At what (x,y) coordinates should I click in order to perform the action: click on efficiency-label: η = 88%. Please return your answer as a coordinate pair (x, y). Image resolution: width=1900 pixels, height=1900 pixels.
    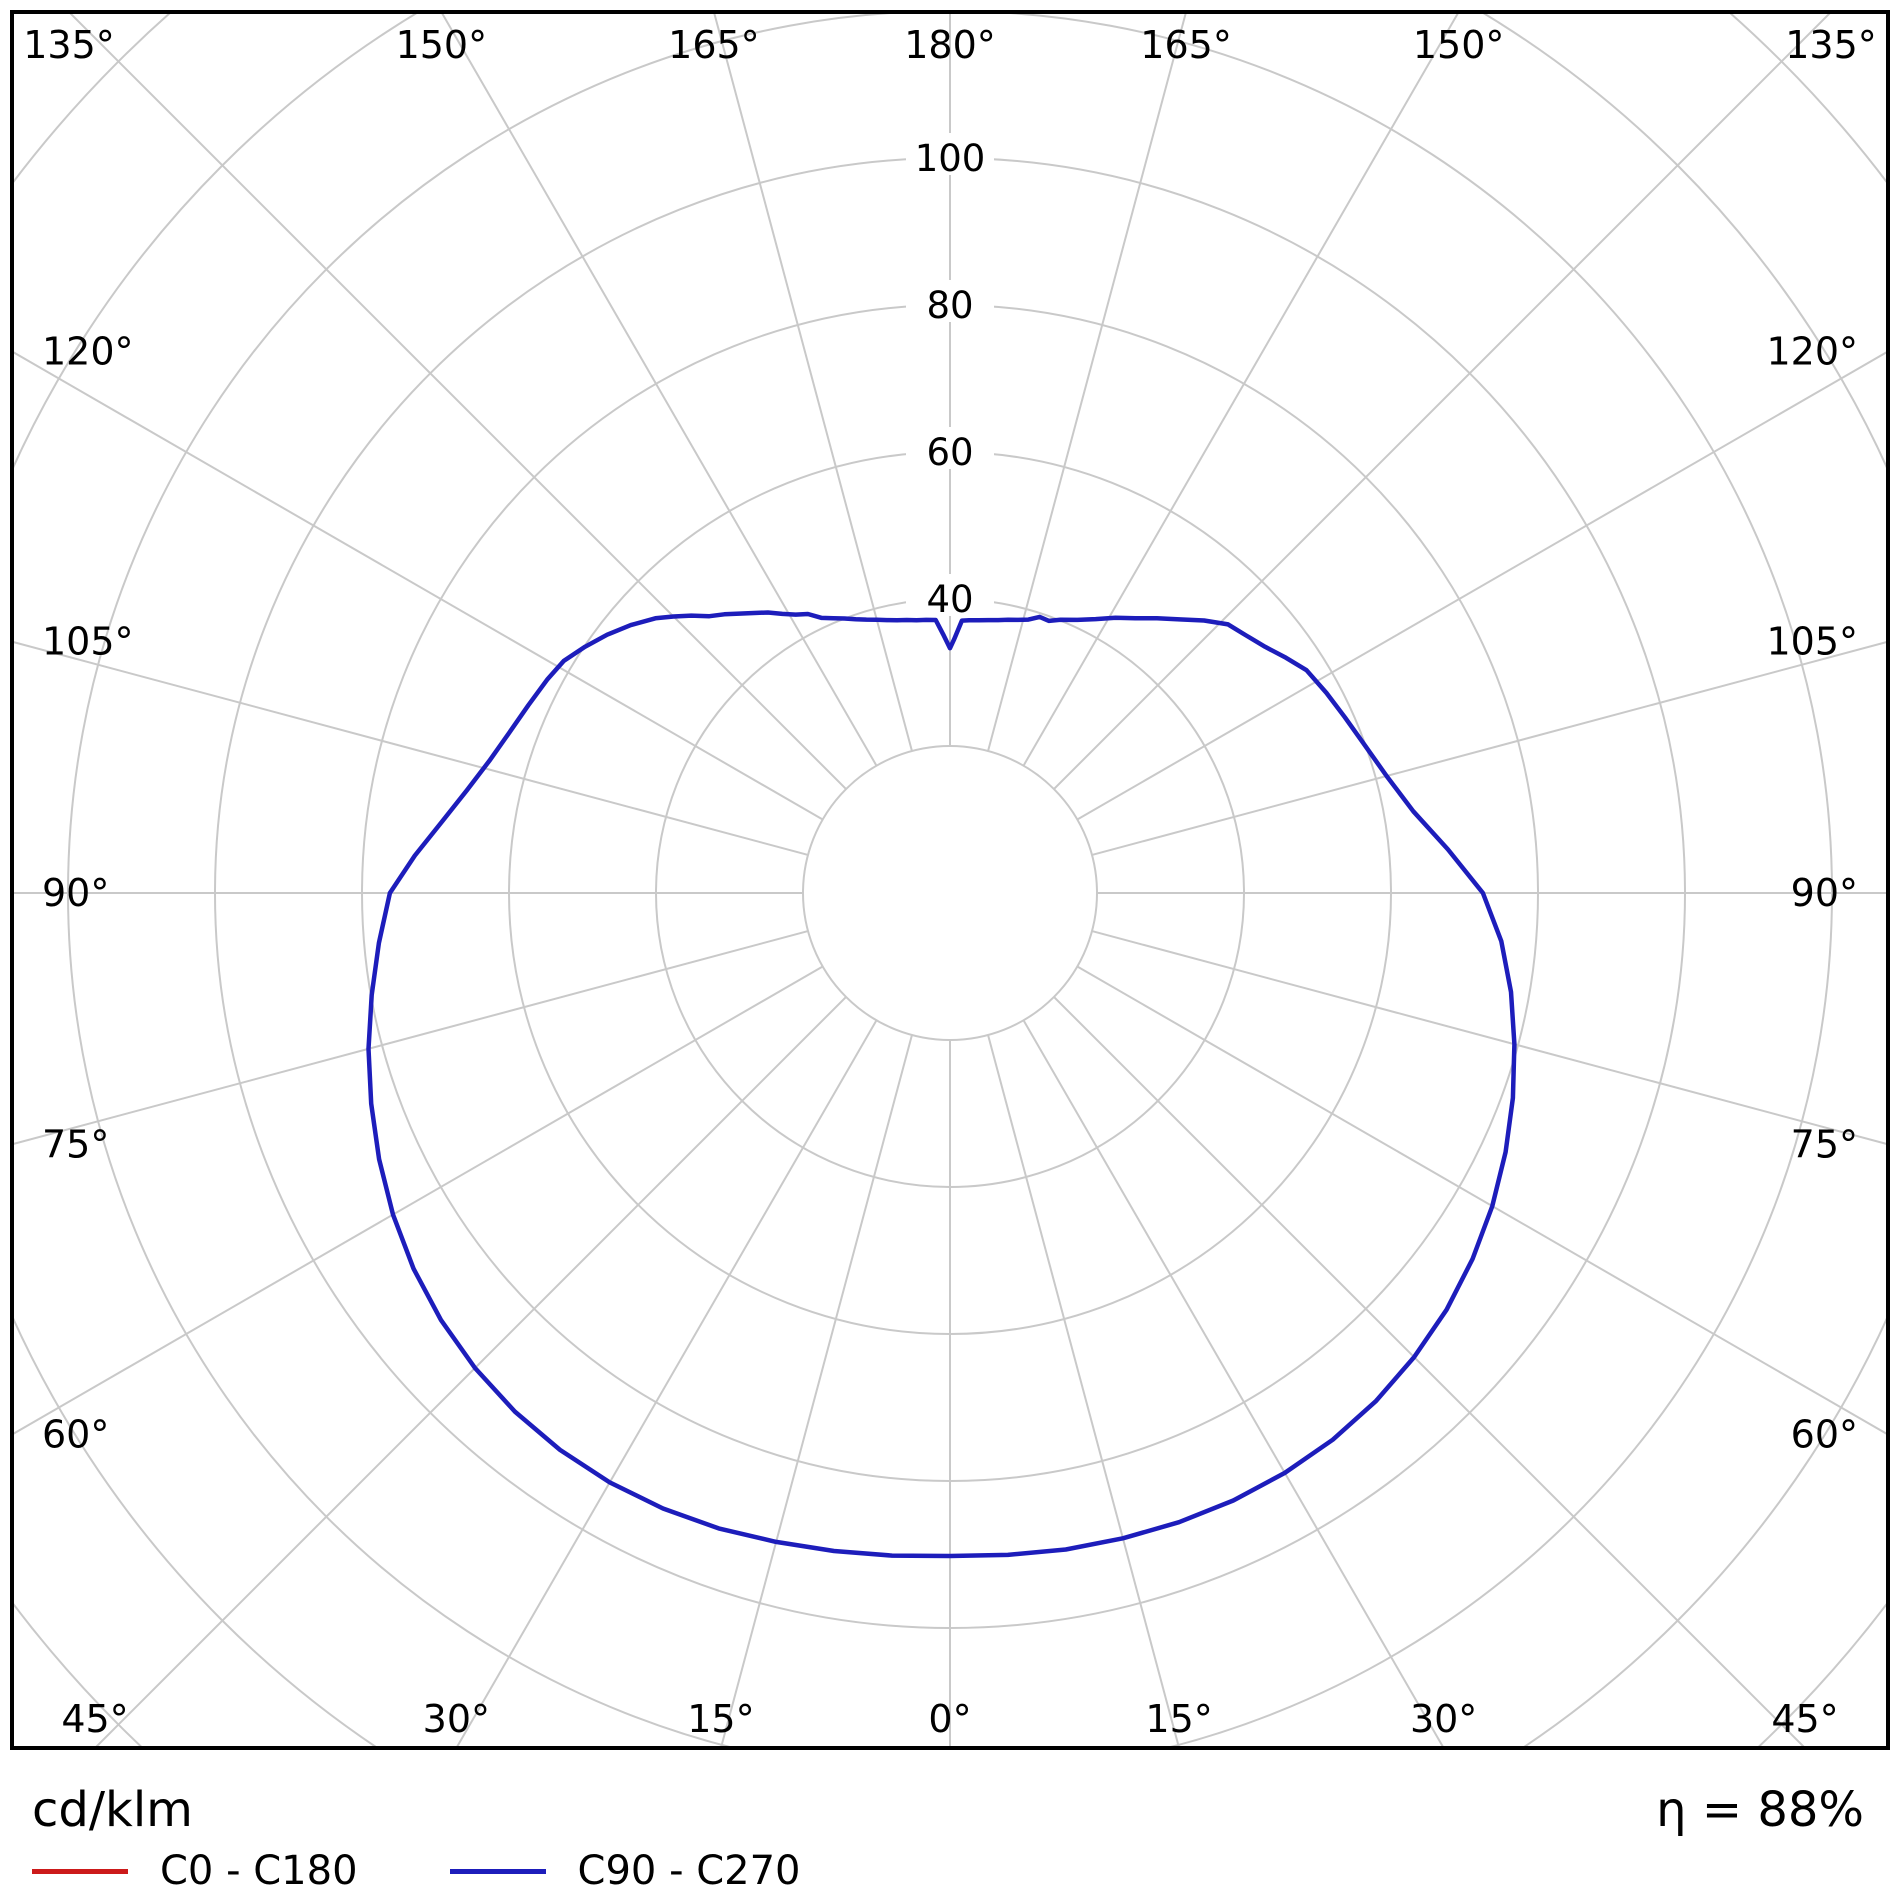
    Looking at the image, I should click on (1760, 1810).